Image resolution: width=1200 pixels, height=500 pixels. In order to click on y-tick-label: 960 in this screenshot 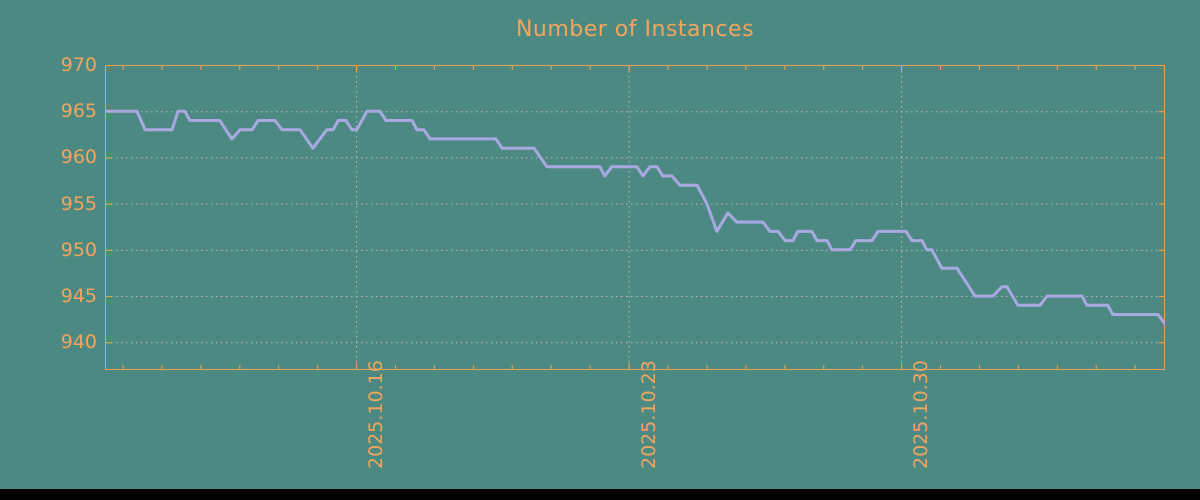, I will do `click(78, 157)`.